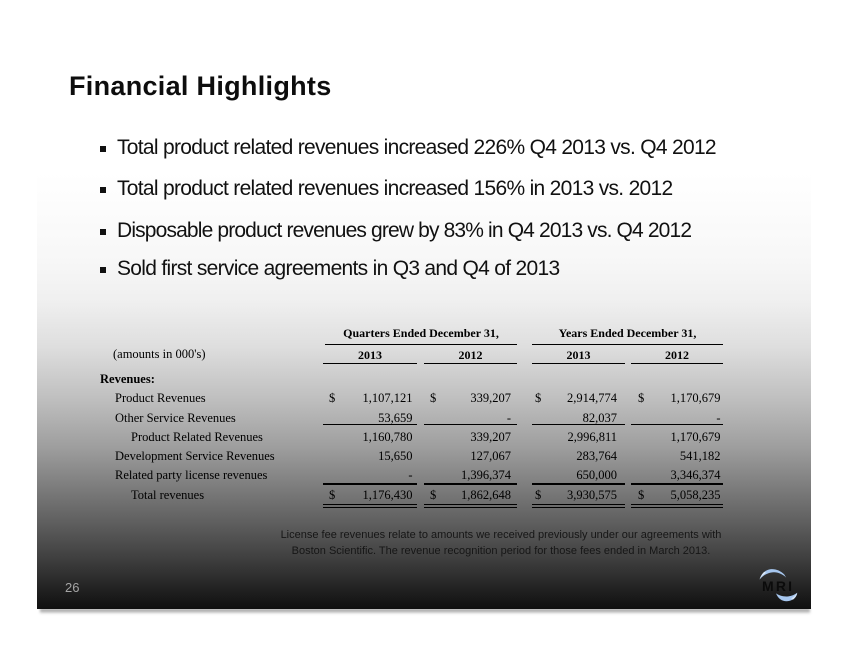 The image size is (850, 648). What do you see at coordinates (778, 586) in the screenshot?
I see `svg-text: MRI` at bounding box center [778, 586].